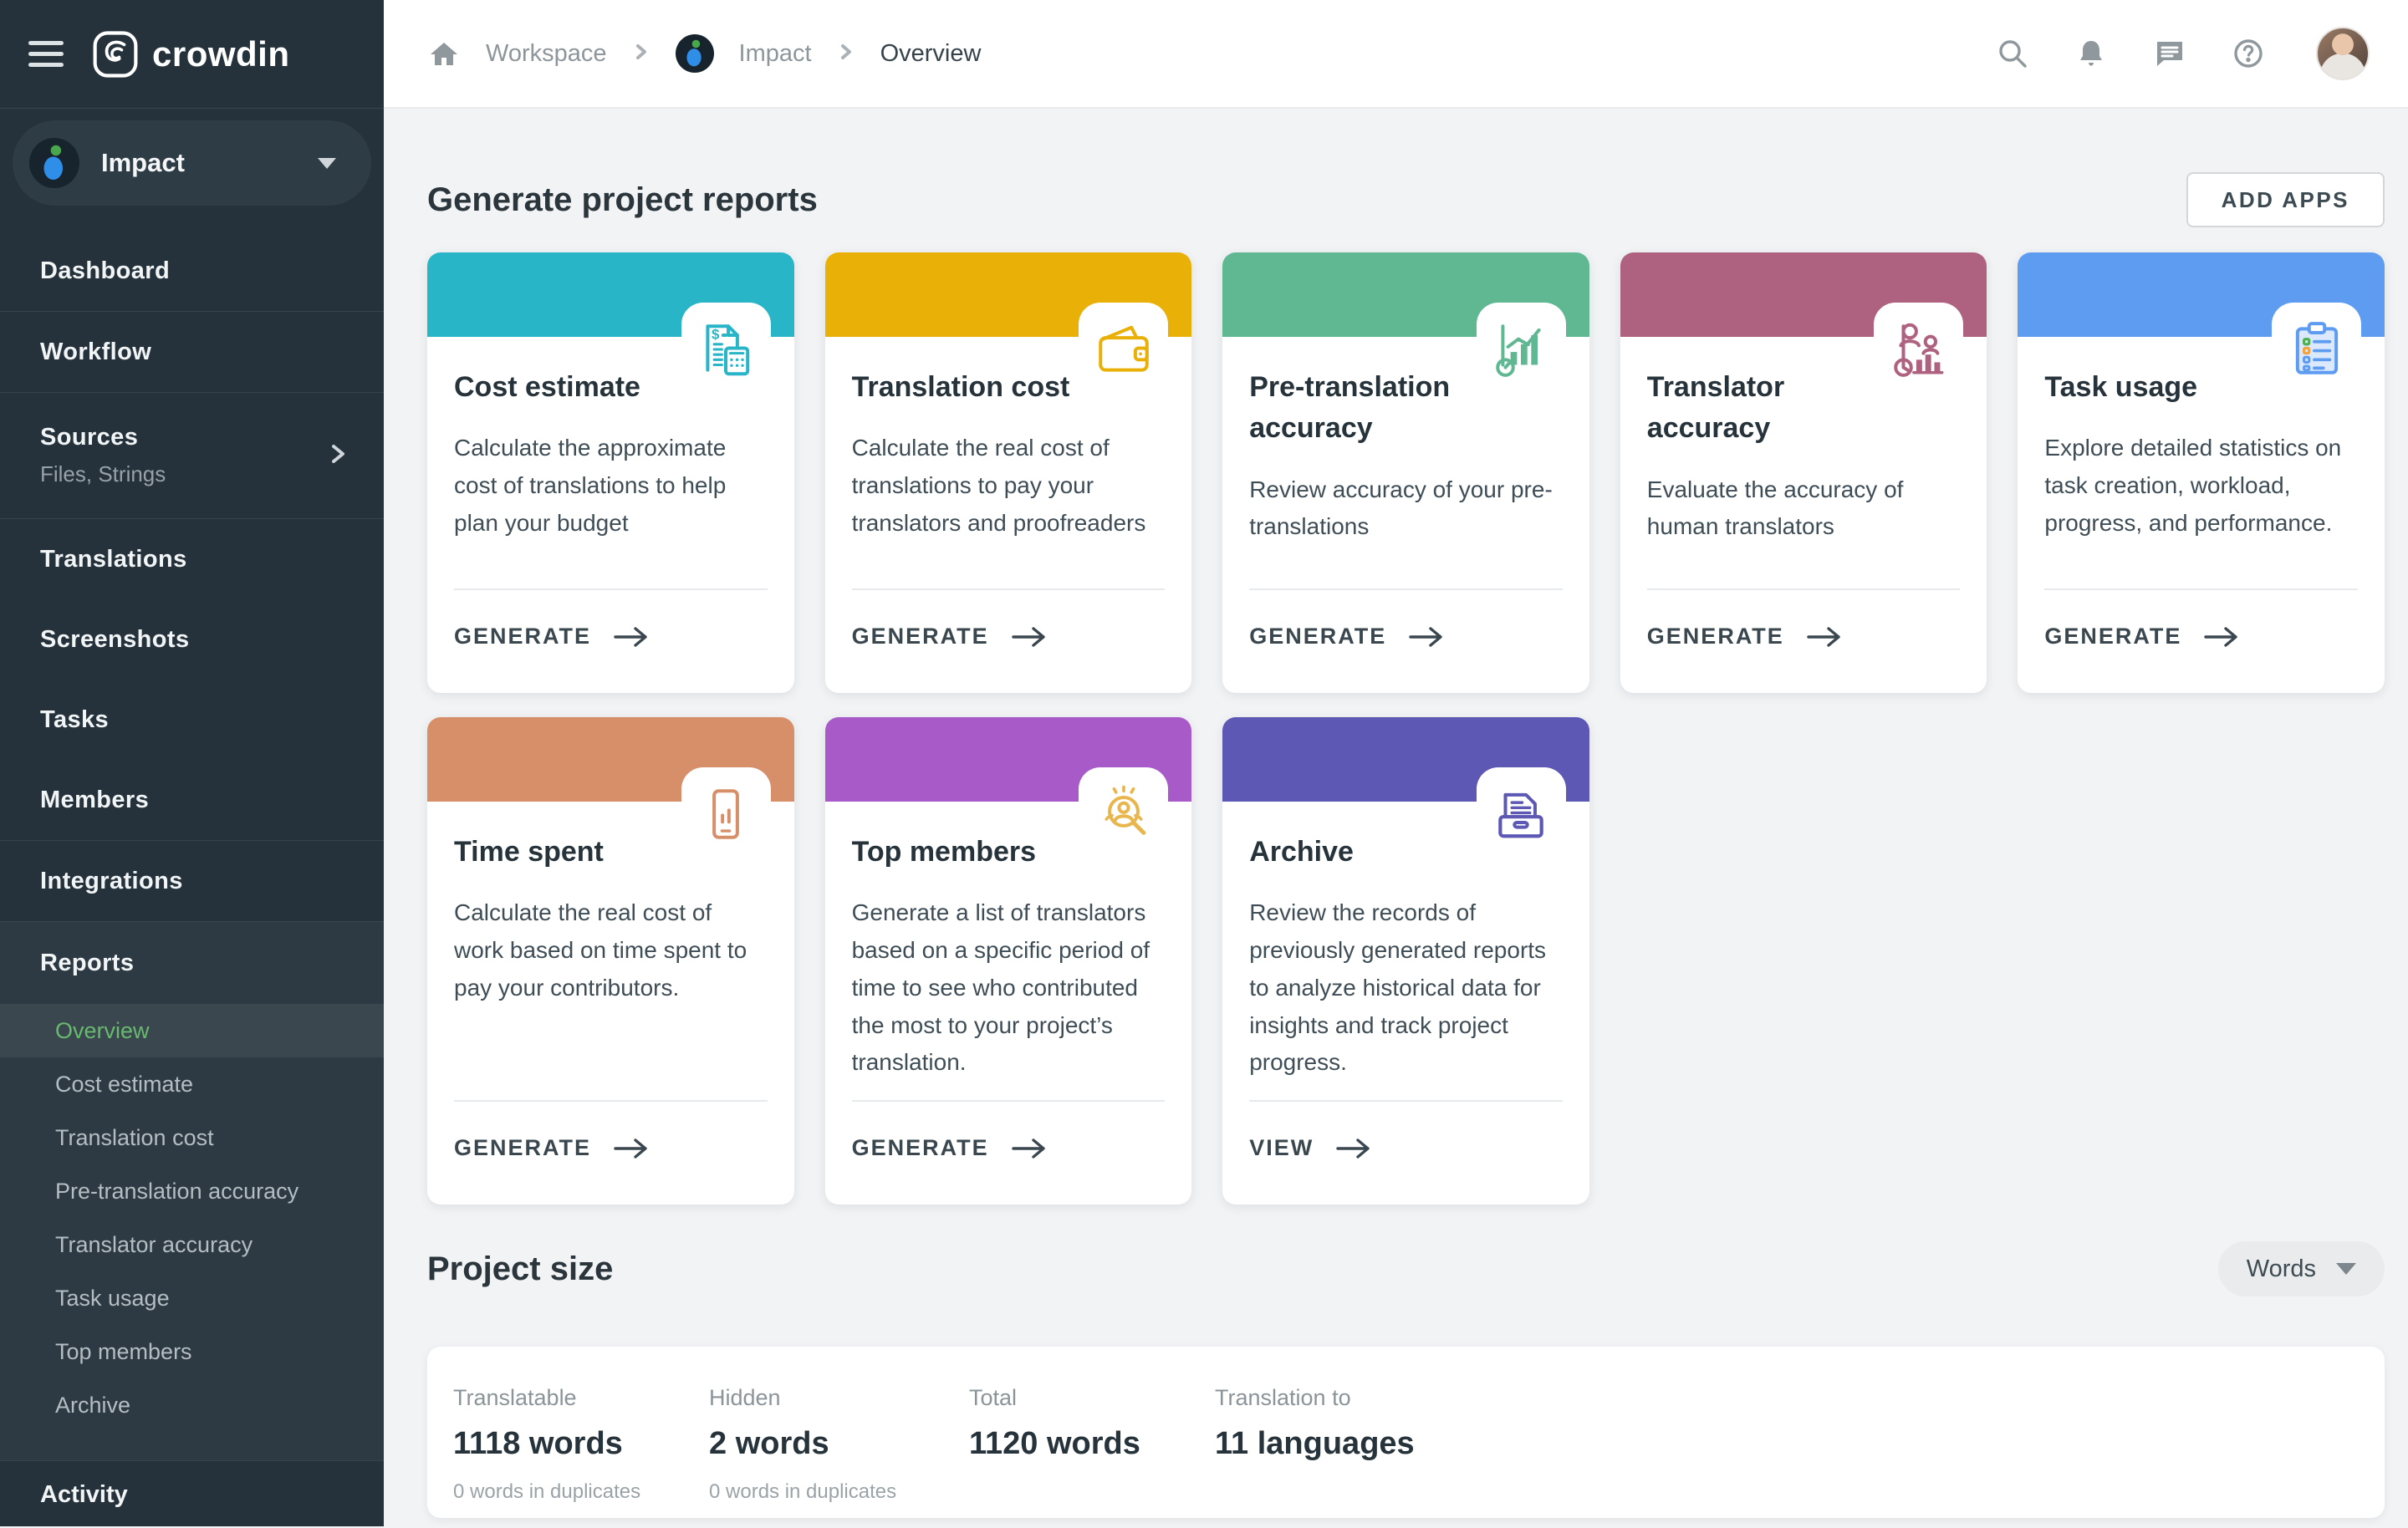 The height and width of the screenshot is (1528, 2408). What do you see at coordinates (581, 1398) in the screenshot?
I see `stat-label: Translatable` at bounding box center [581, 1398].